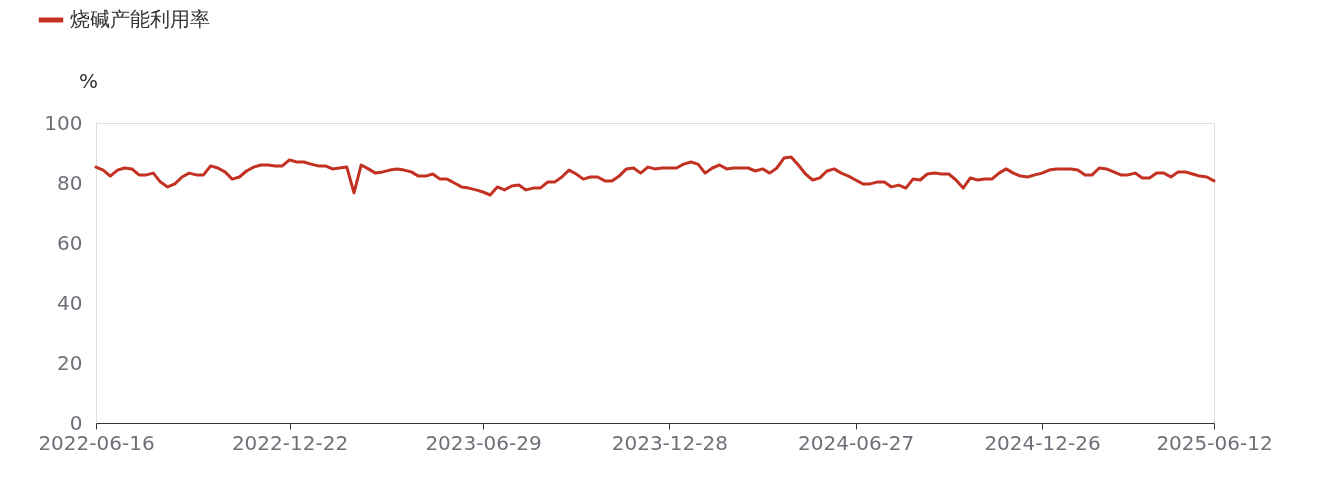 The width and height of the screenshot is (1320, 485). Describe the element at coordinates (856, 442) in the screenshot. I see `x-tick-label: 2024-06-27` at that location.